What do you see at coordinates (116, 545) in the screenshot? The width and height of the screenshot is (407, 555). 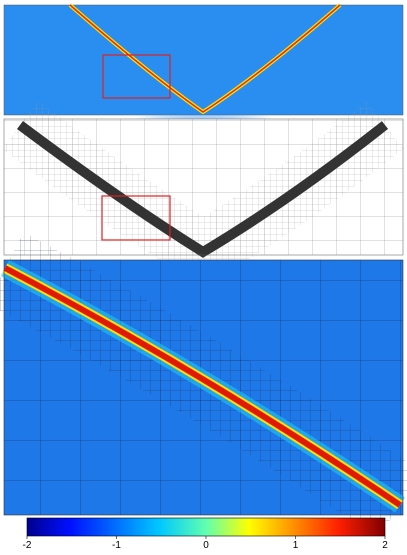 I see `colorbar-tick-label: -1` at bounding box center [116, 545].